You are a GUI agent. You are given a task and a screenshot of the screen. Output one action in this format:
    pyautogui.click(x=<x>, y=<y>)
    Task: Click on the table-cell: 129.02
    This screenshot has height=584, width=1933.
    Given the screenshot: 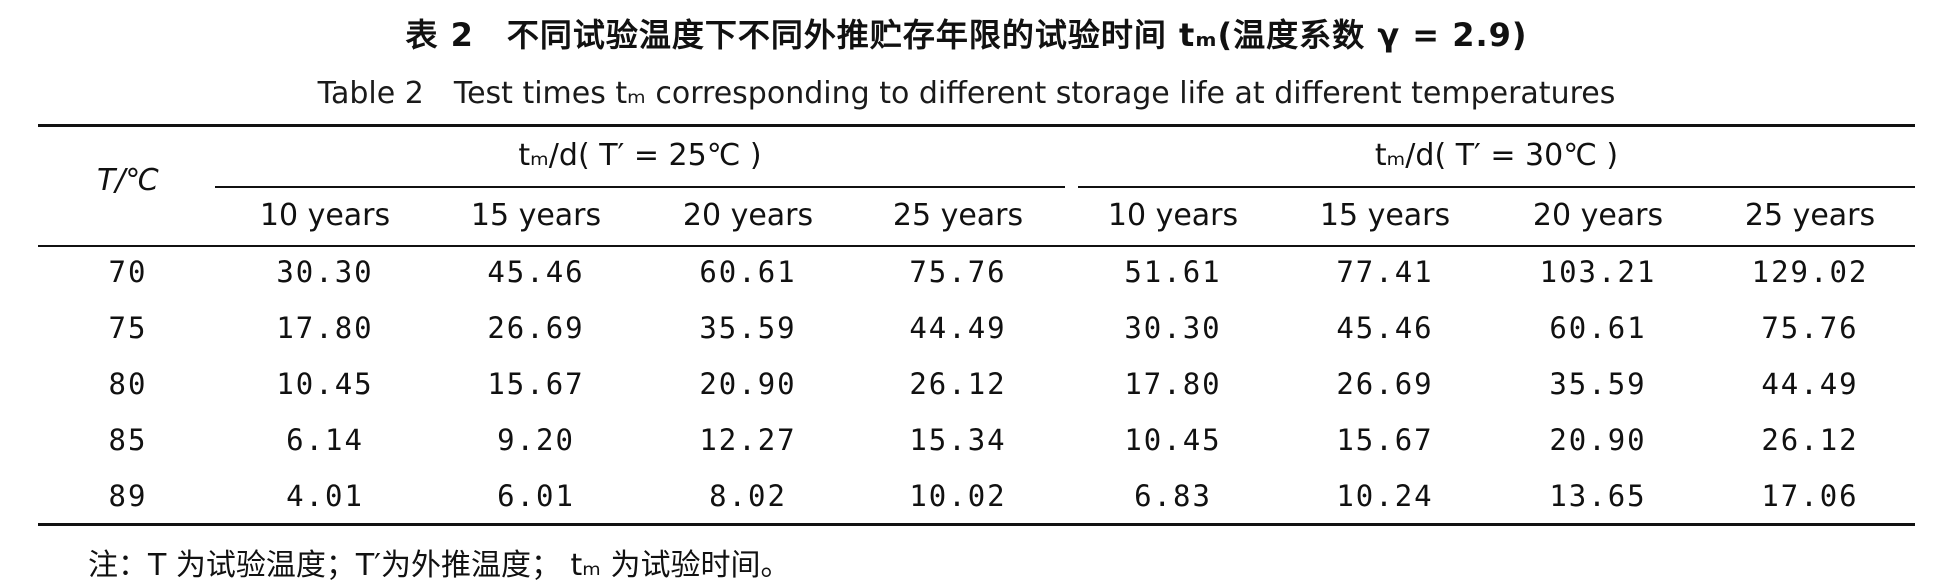 What is the action you would take?
    pyautogui.click(x=1810, y=272)
    